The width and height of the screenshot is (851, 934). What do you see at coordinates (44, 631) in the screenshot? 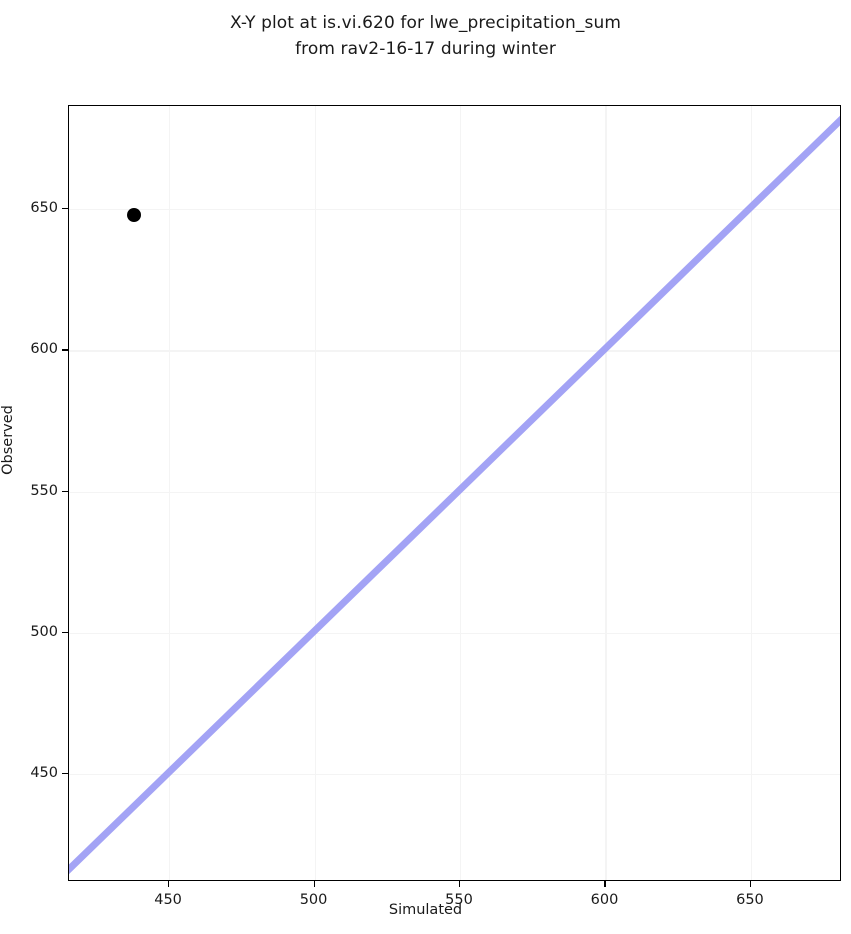
I see `y-tick-label: 500` at bounding box center [44, 631].